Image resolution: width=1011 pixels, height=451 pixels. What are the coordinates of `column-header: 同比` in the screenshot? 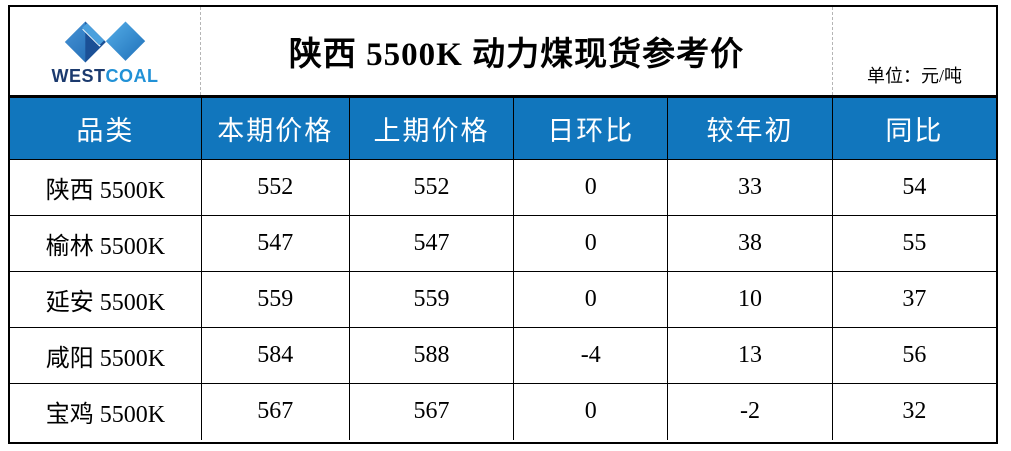 It's located at (913, 128).